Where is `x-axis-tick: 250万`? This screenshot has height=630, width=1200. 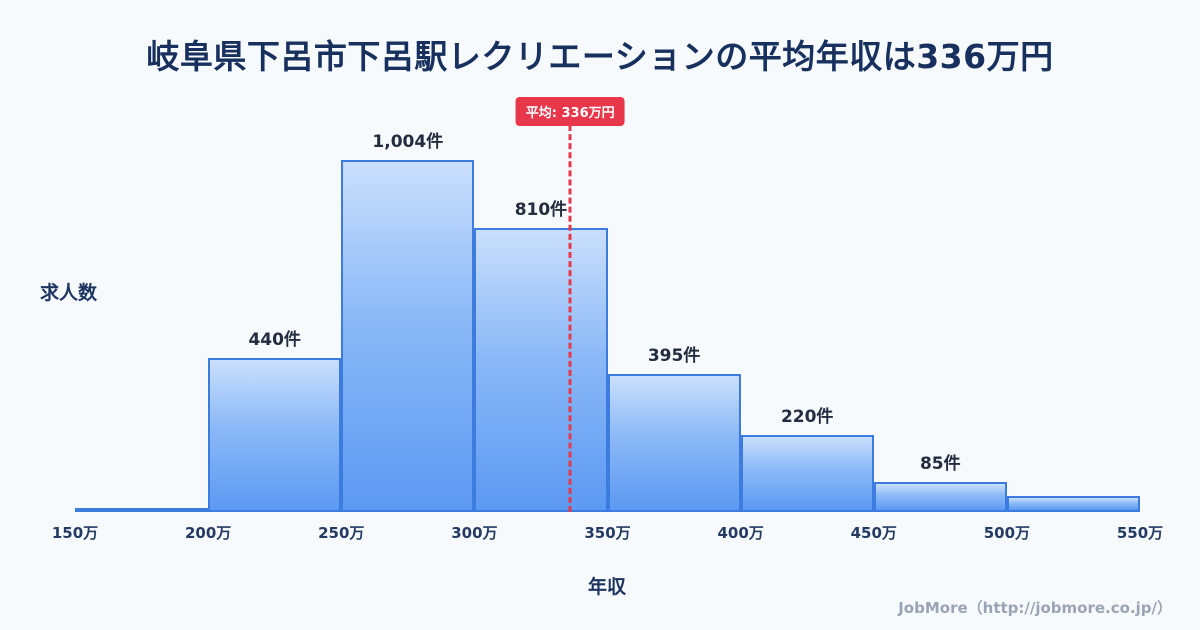 x-axis-tick: 250万 is located at coordinates (341, 533).